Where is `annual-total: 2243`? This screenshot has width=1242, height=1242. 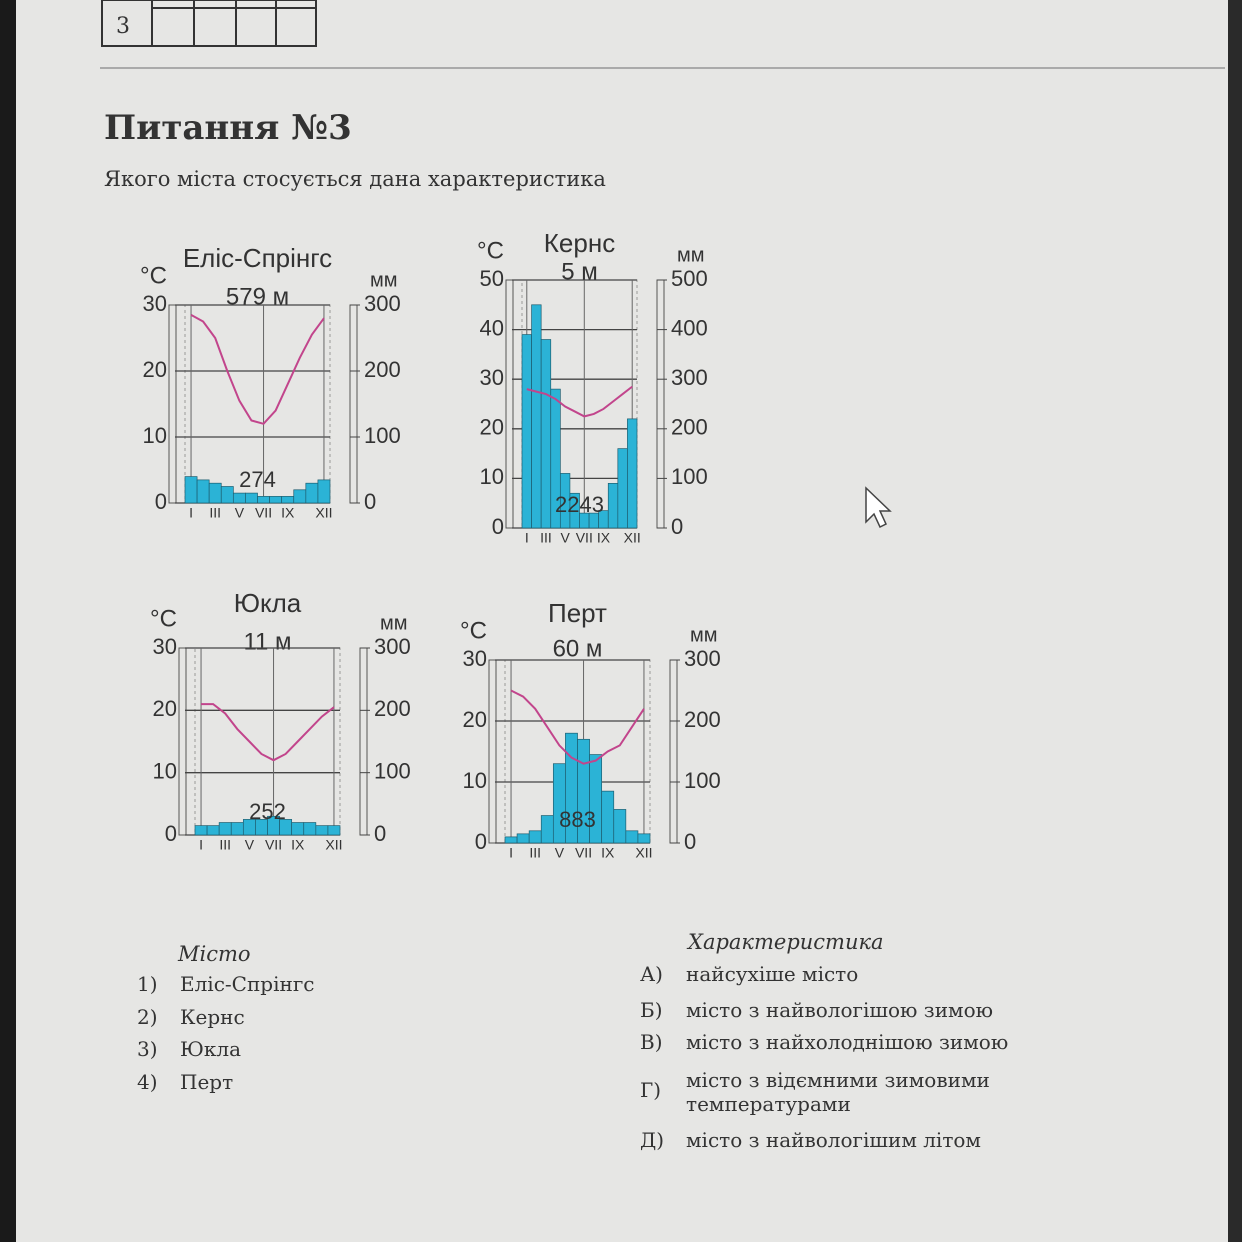 annual-total: 2243 is located at coordinates (579, 504).